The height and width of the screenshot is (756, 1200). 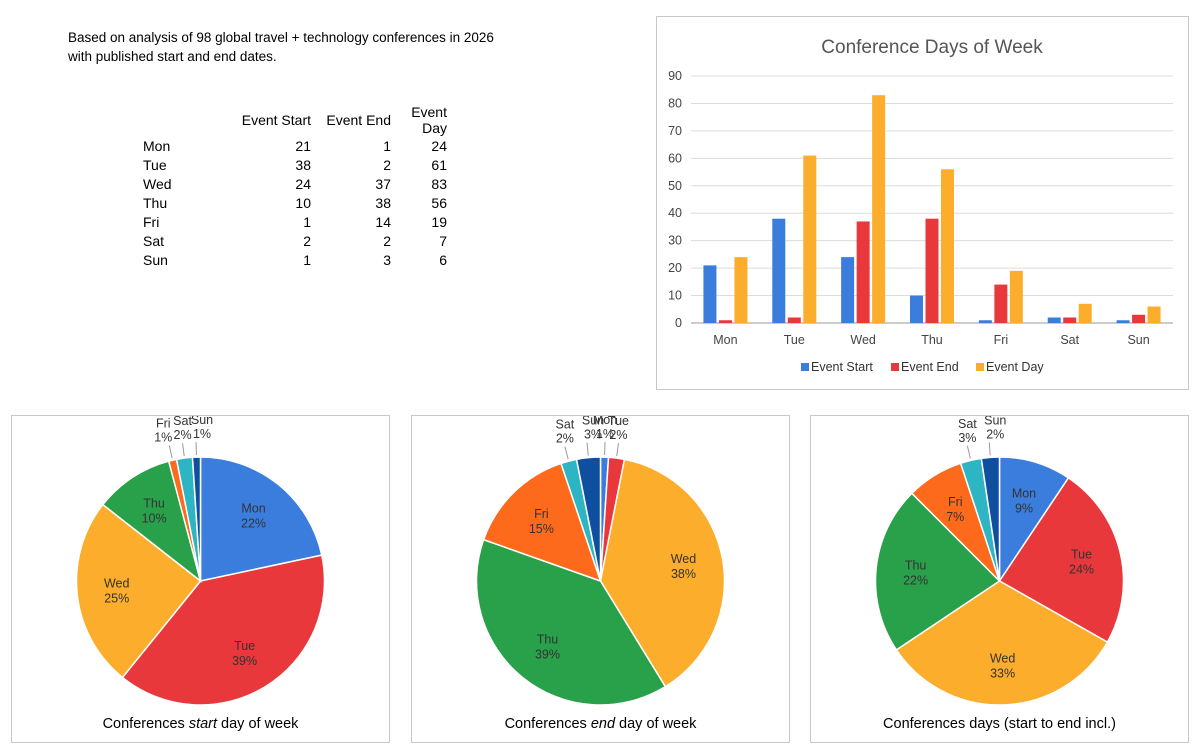 What do you see at coordinates (155, 164) in the screenshot?
I see `table-cell-day: Tue` at bounding box center [155, 164].